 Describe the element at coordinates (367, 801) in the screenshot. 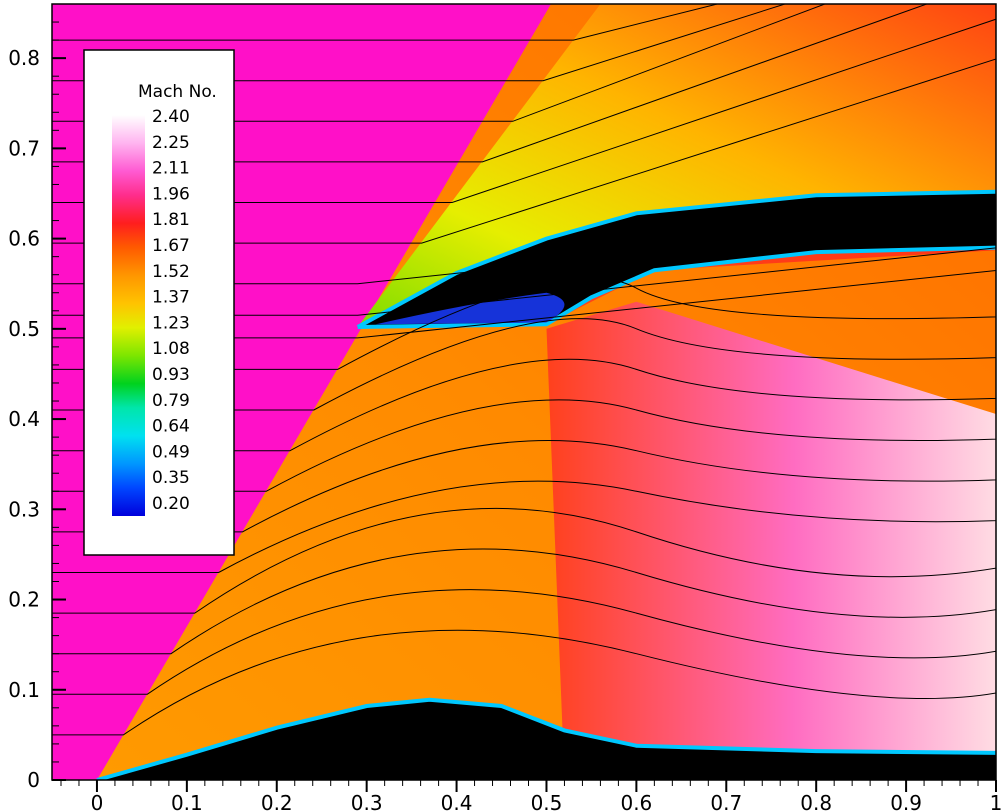

I see `x-tick-label: 0.3` at that location.